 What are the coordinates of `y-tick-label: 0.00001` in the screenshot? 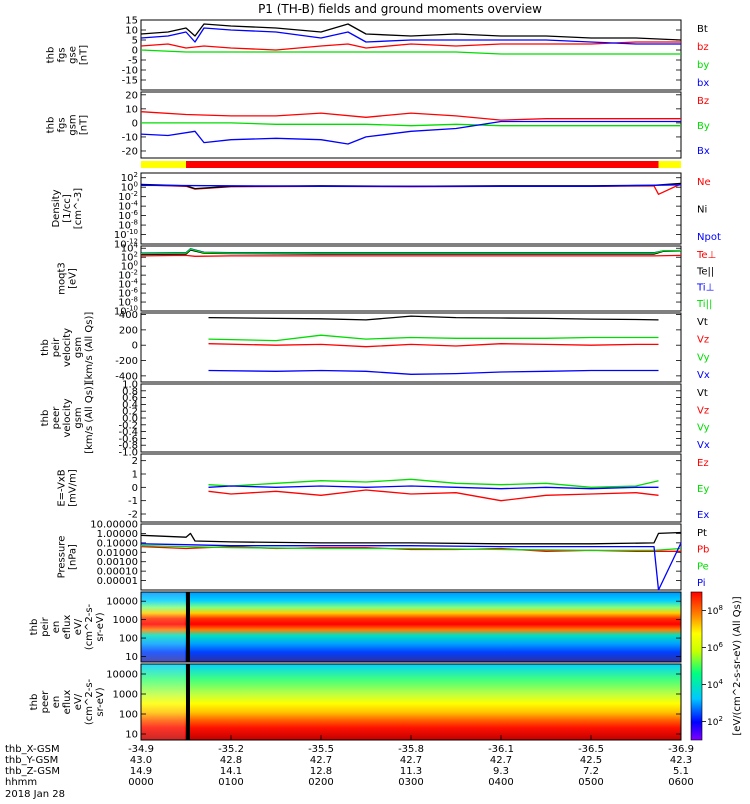 It's located at (117, 581).